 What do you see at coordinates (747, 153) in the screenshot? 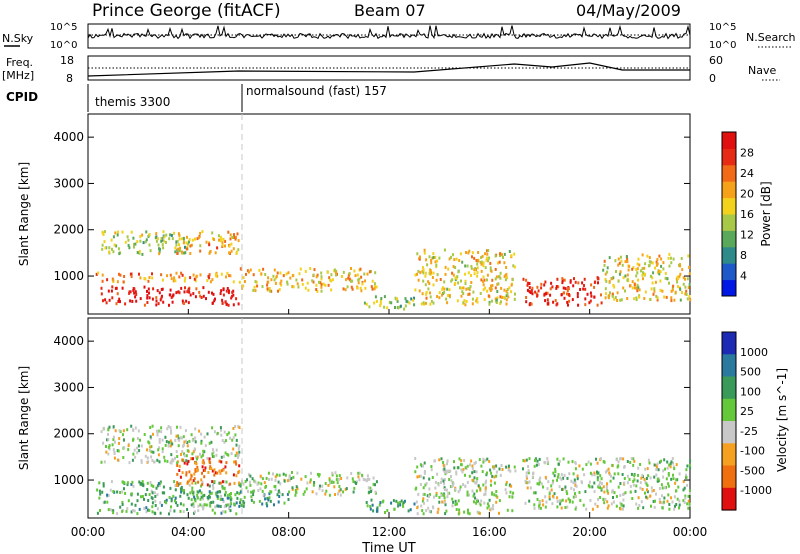
I see `colorbar-tick-label: 28` at bounding box center [747, 153].